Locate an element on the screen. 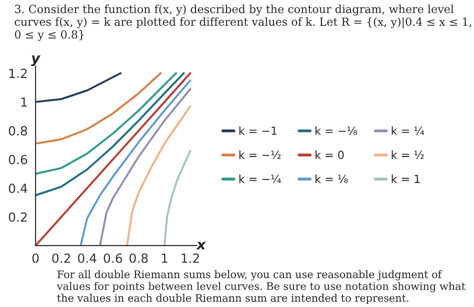 The height and width of the screenshot is (307, 474). x-tick-label: 0.8 is located at coordinates (139, 258).